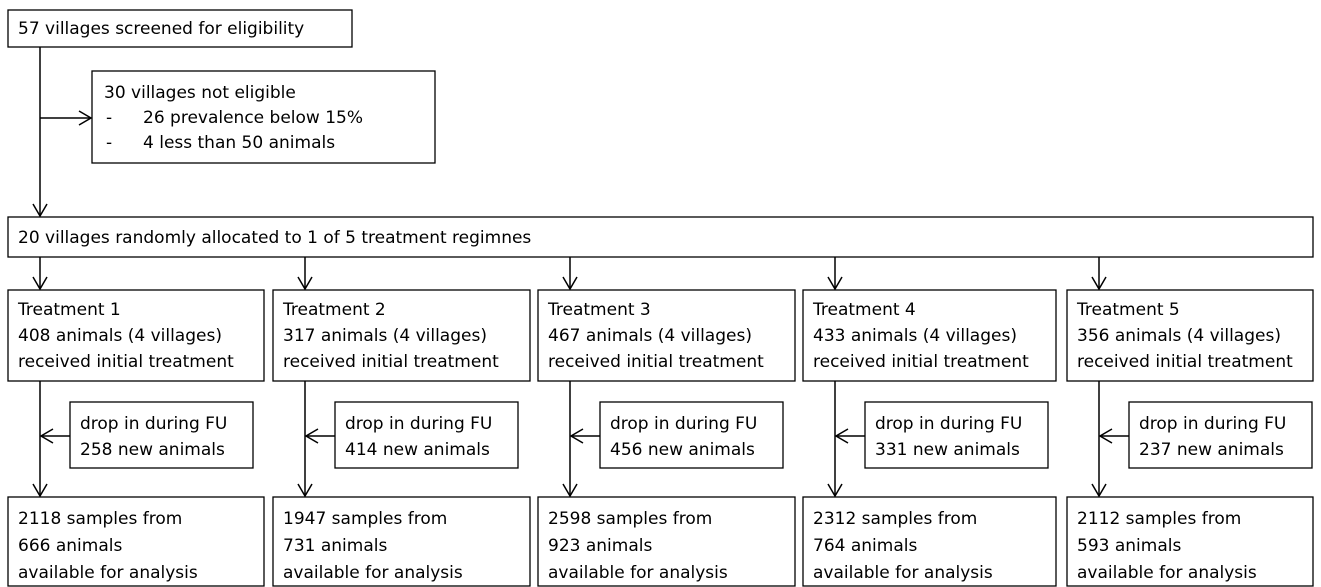 The height and width of the screenshot is (587, 1321). What do you see at coordinates (895, 519) in the screenshot?
I see `samples-text: 2312 samples from` at bounding box center [895, 519].